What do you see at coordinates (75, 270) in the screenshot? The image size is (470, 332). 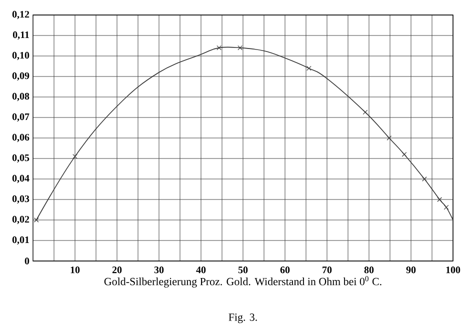 I see `x-tick-label: 10` at bounding box center [75, 270].